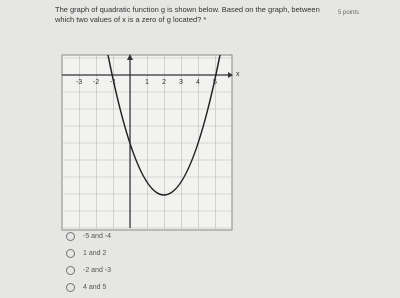  I want to click on x-tick-label: -2, so click(96, 82).